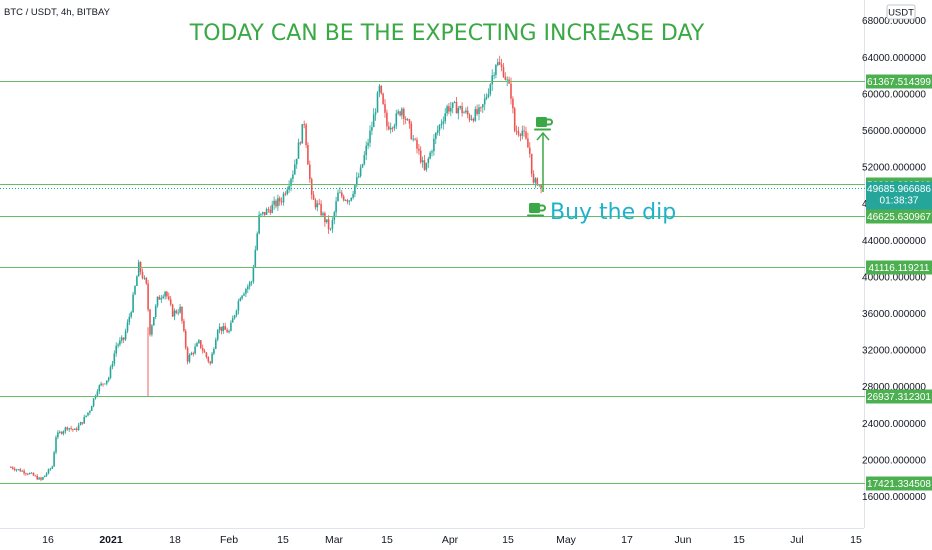 The image size is (932, 550). Describe the element at coordinates (894, 351) in the screenshot. I see `price-tick-label: 32000.000000` at that location.